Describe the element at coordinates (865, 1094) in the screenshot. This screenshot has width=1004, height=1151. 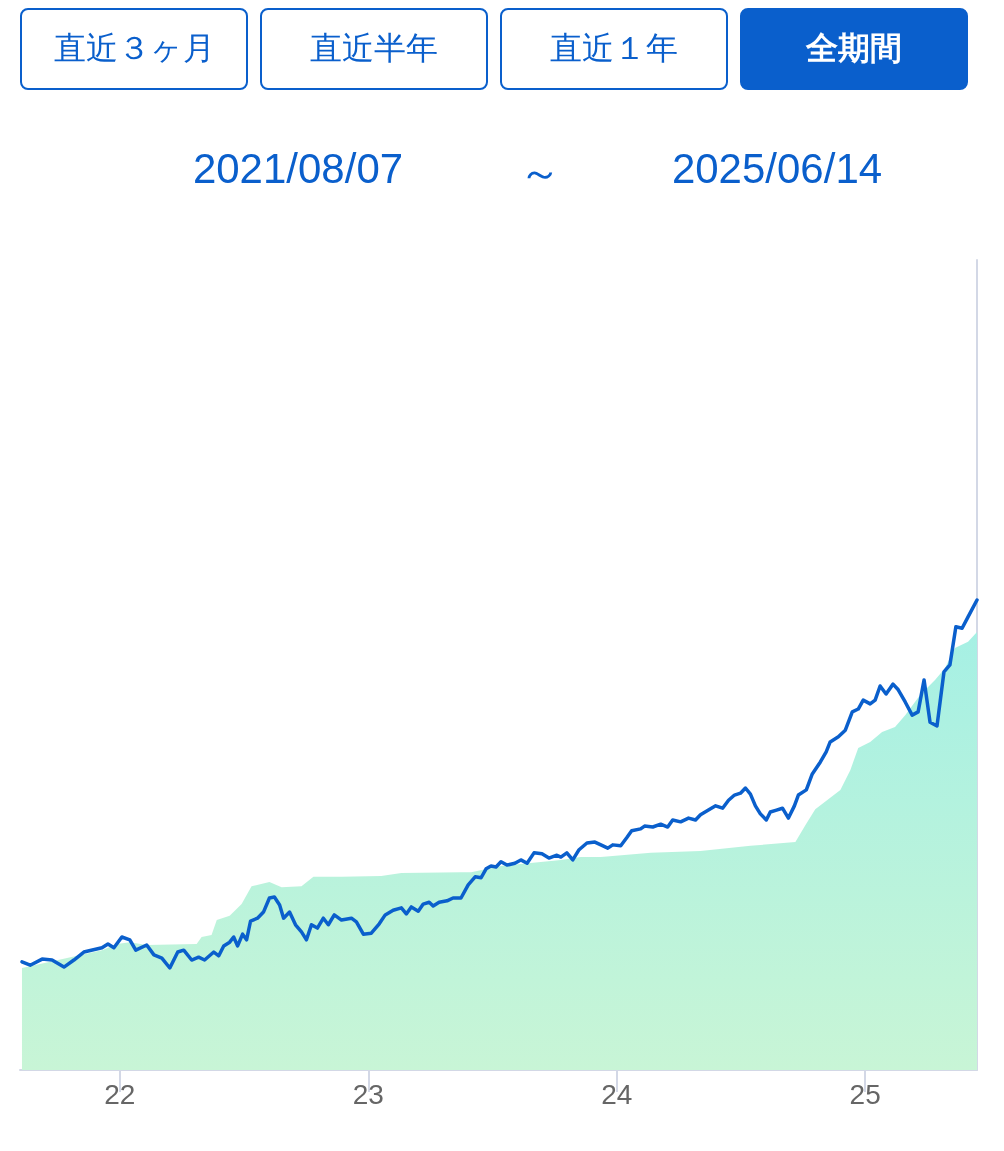
I see `x-tick-label: 25` at that location.